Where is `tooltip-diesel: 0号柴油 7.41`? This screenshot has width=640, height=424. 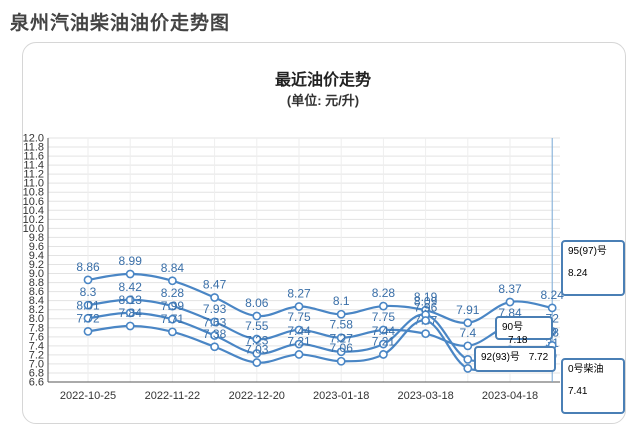 tooltip-diesel: 0号柴油 7.41 is located at coordinates (593, 386).